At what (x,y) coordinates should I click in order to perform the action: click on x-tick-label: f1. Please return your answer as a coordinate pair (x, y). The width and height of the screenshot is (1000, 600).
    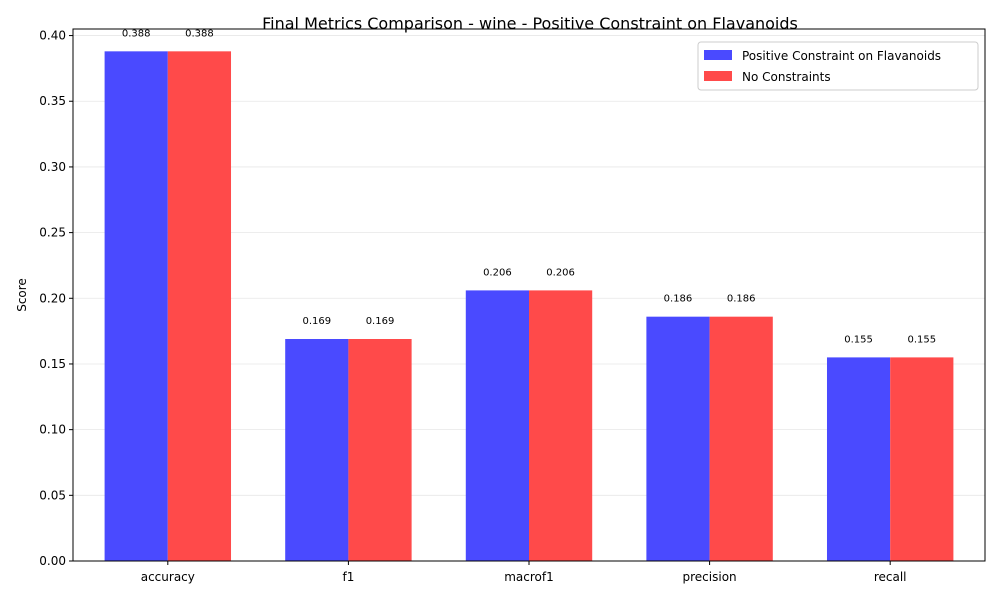
    Looking at the image, I should click on (348, 577).